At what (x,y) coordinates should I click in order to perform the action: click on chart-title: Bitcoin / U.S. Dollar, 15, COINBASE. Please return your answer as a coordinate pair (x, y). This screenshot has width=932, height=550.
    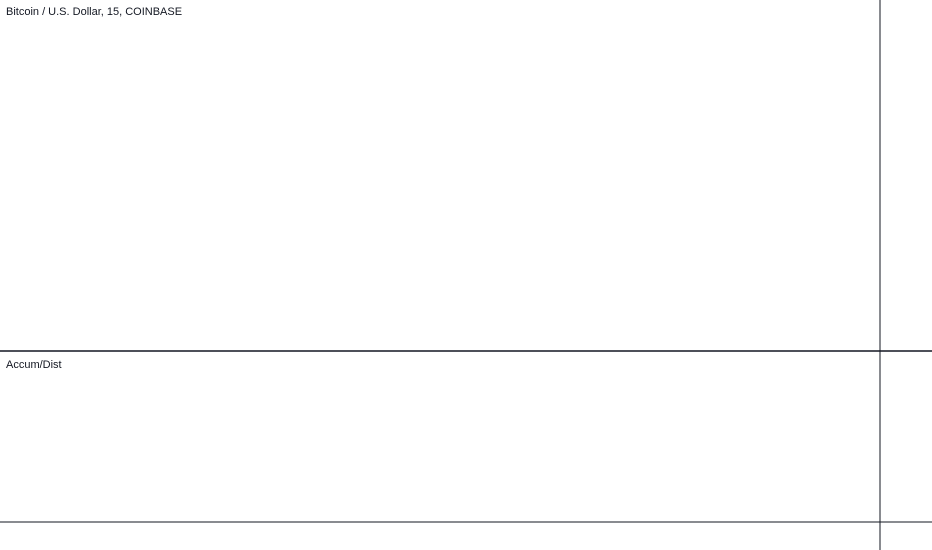
    Looking at the image, I should click on (94, 12).